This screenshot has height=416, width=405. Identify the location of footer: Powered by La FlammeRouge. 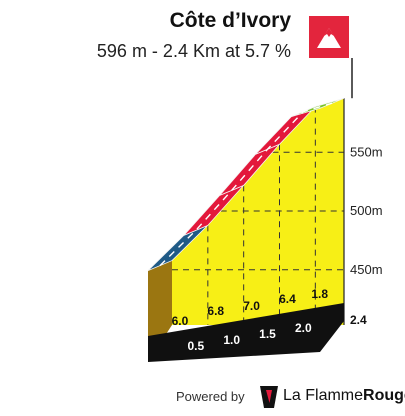
(202, 397).